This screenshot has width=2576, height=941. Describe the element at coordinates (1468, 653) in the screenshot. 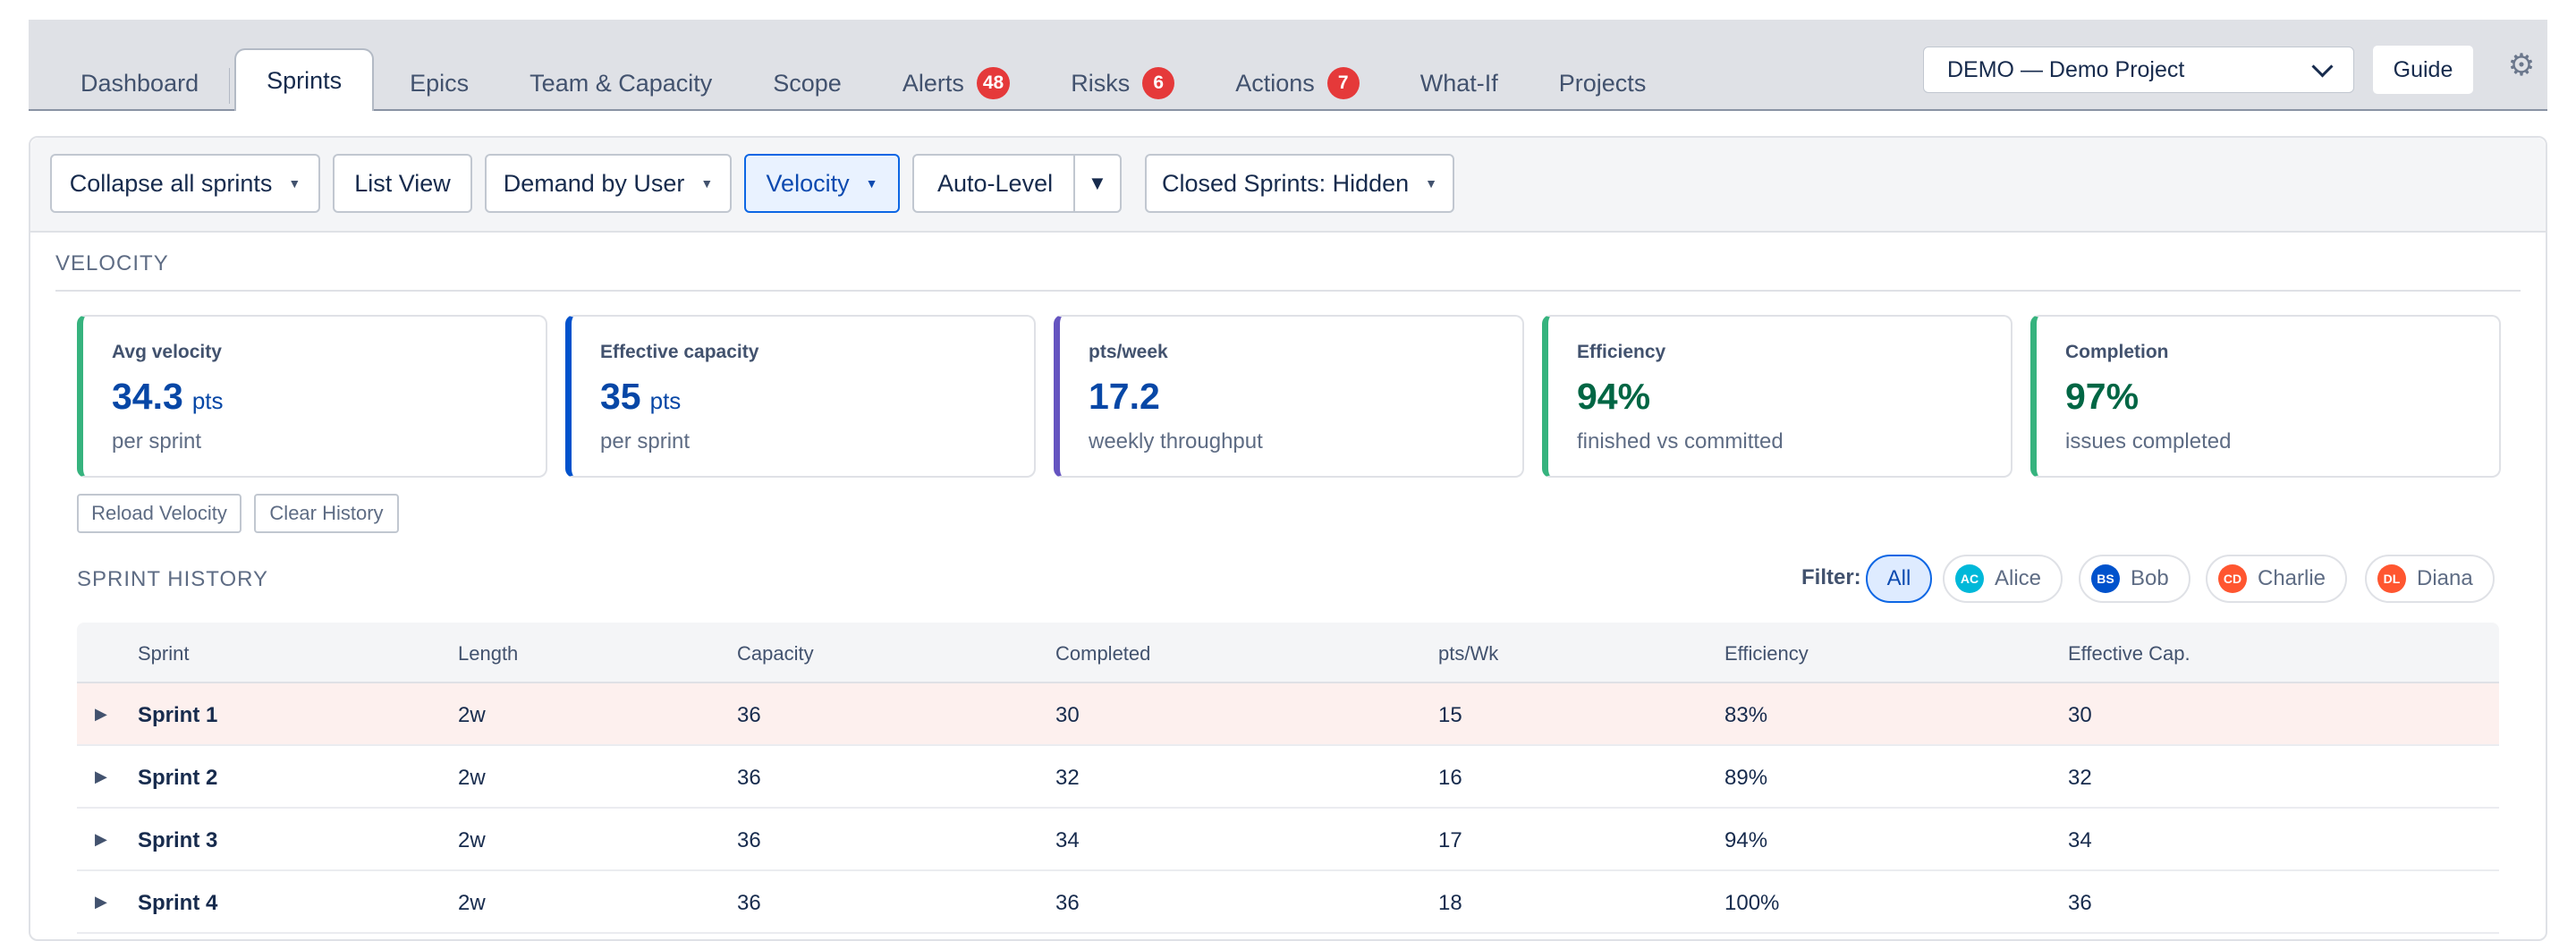

I see `column-header: pts/Wk` at that location.